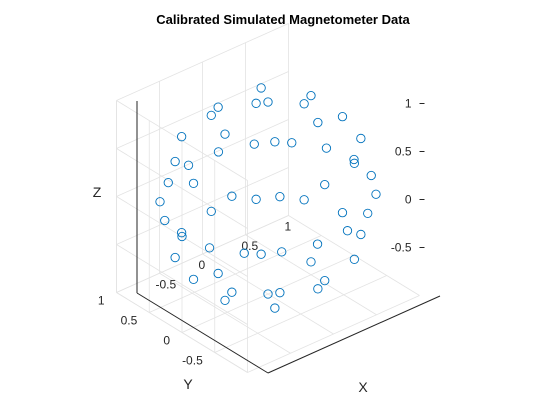  What do you see at coordinates (166, 284) in the screenshot?
I see `x-tick-label: -0.5` at bounding box center [166, 284].